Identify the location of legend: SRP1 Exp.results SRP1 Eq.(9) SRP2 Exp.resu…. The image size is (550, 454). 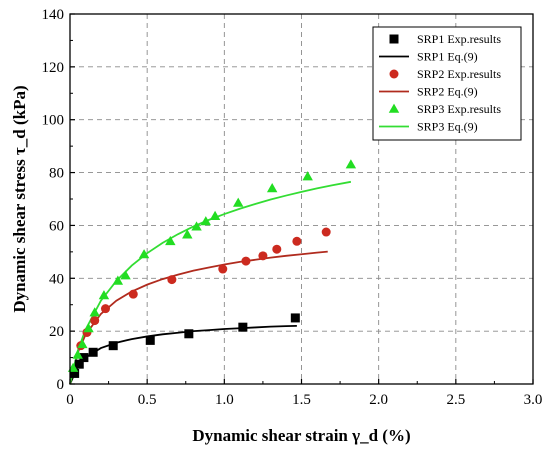
(447, 83).